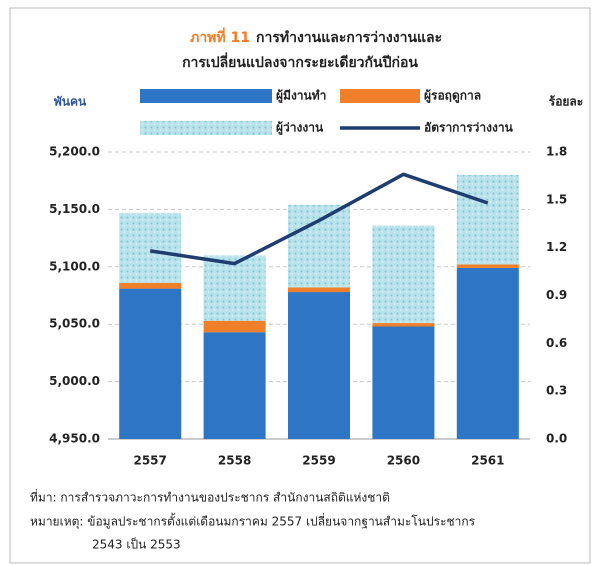 This screenshot has height=565, width=597. What do you see at coordinates (300, 128) in the screenshot?
I see `legend-label: ผู้ว่างงาน` at bounding box center [300, 128].